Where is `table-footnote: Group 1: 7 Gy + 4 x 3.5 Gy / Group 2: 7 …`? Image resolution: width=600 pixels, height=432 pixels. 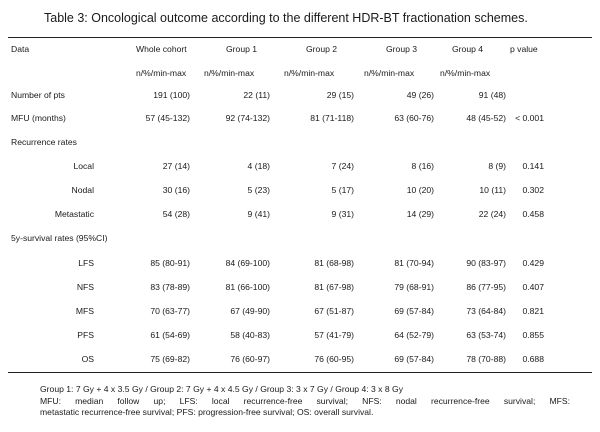 table-footnote: Group 1: 7 Gy + 4 x 3.5 Gy / Group 2: 7 … is located at coordinates (305, 401).